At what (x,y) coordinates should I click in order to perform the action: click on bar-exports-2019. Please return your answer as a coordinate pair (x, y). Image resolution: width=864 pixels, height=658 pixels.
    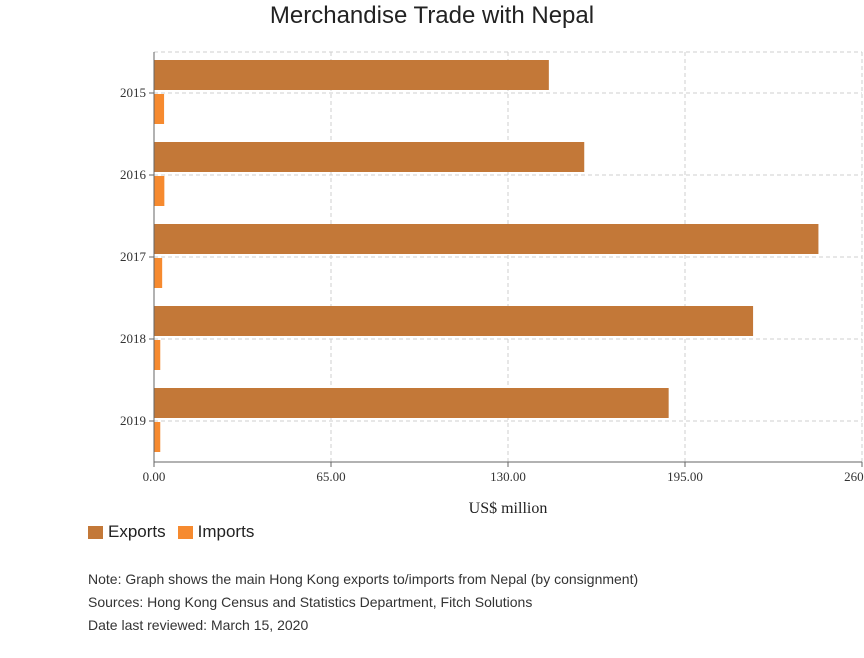
    Looking at the image, I should click on (411, 403).